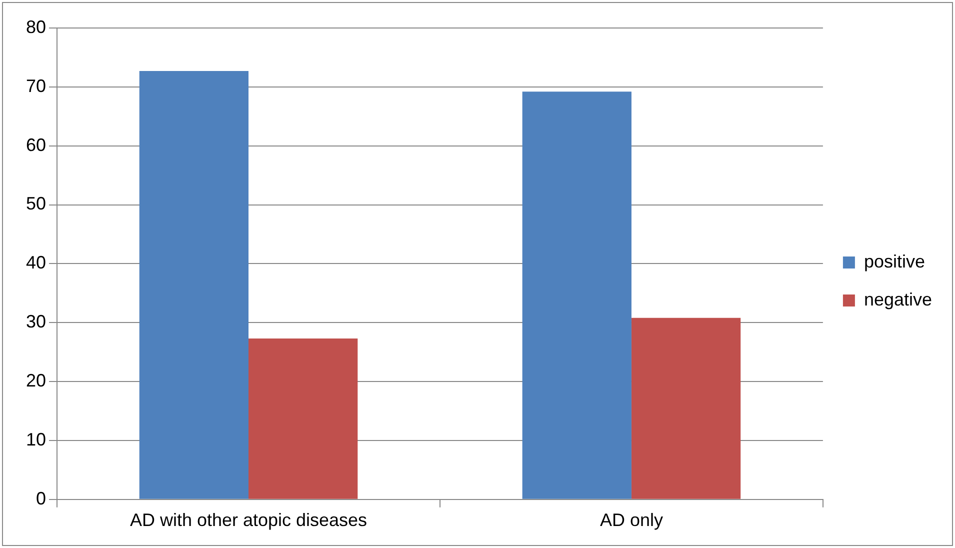  Describe the element at coordinates (36, 439) in the screenshot. I see `y-tick-label: 10` at that location.